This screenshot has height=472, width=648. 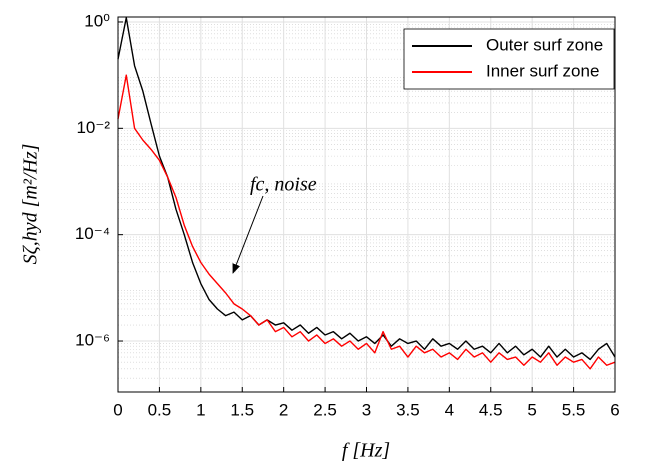 What do you see at coordinates (325, 409) in the screenshot?
I see `x-tick-label: 2.5` at bounding box center [325, 409].